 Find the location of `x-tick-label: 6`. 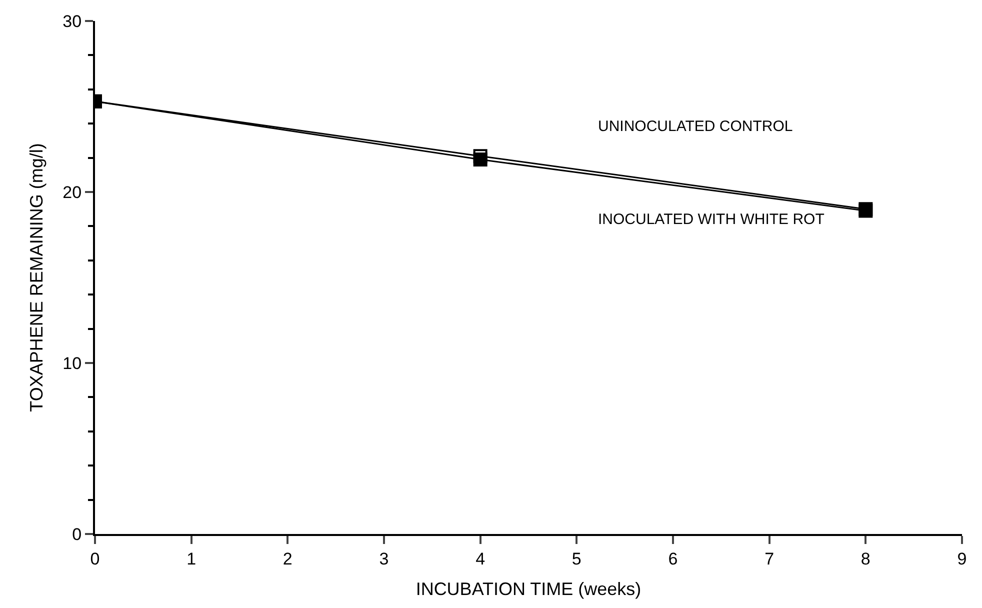

x-tick-label: 6 is located at coordinates (673, 558).